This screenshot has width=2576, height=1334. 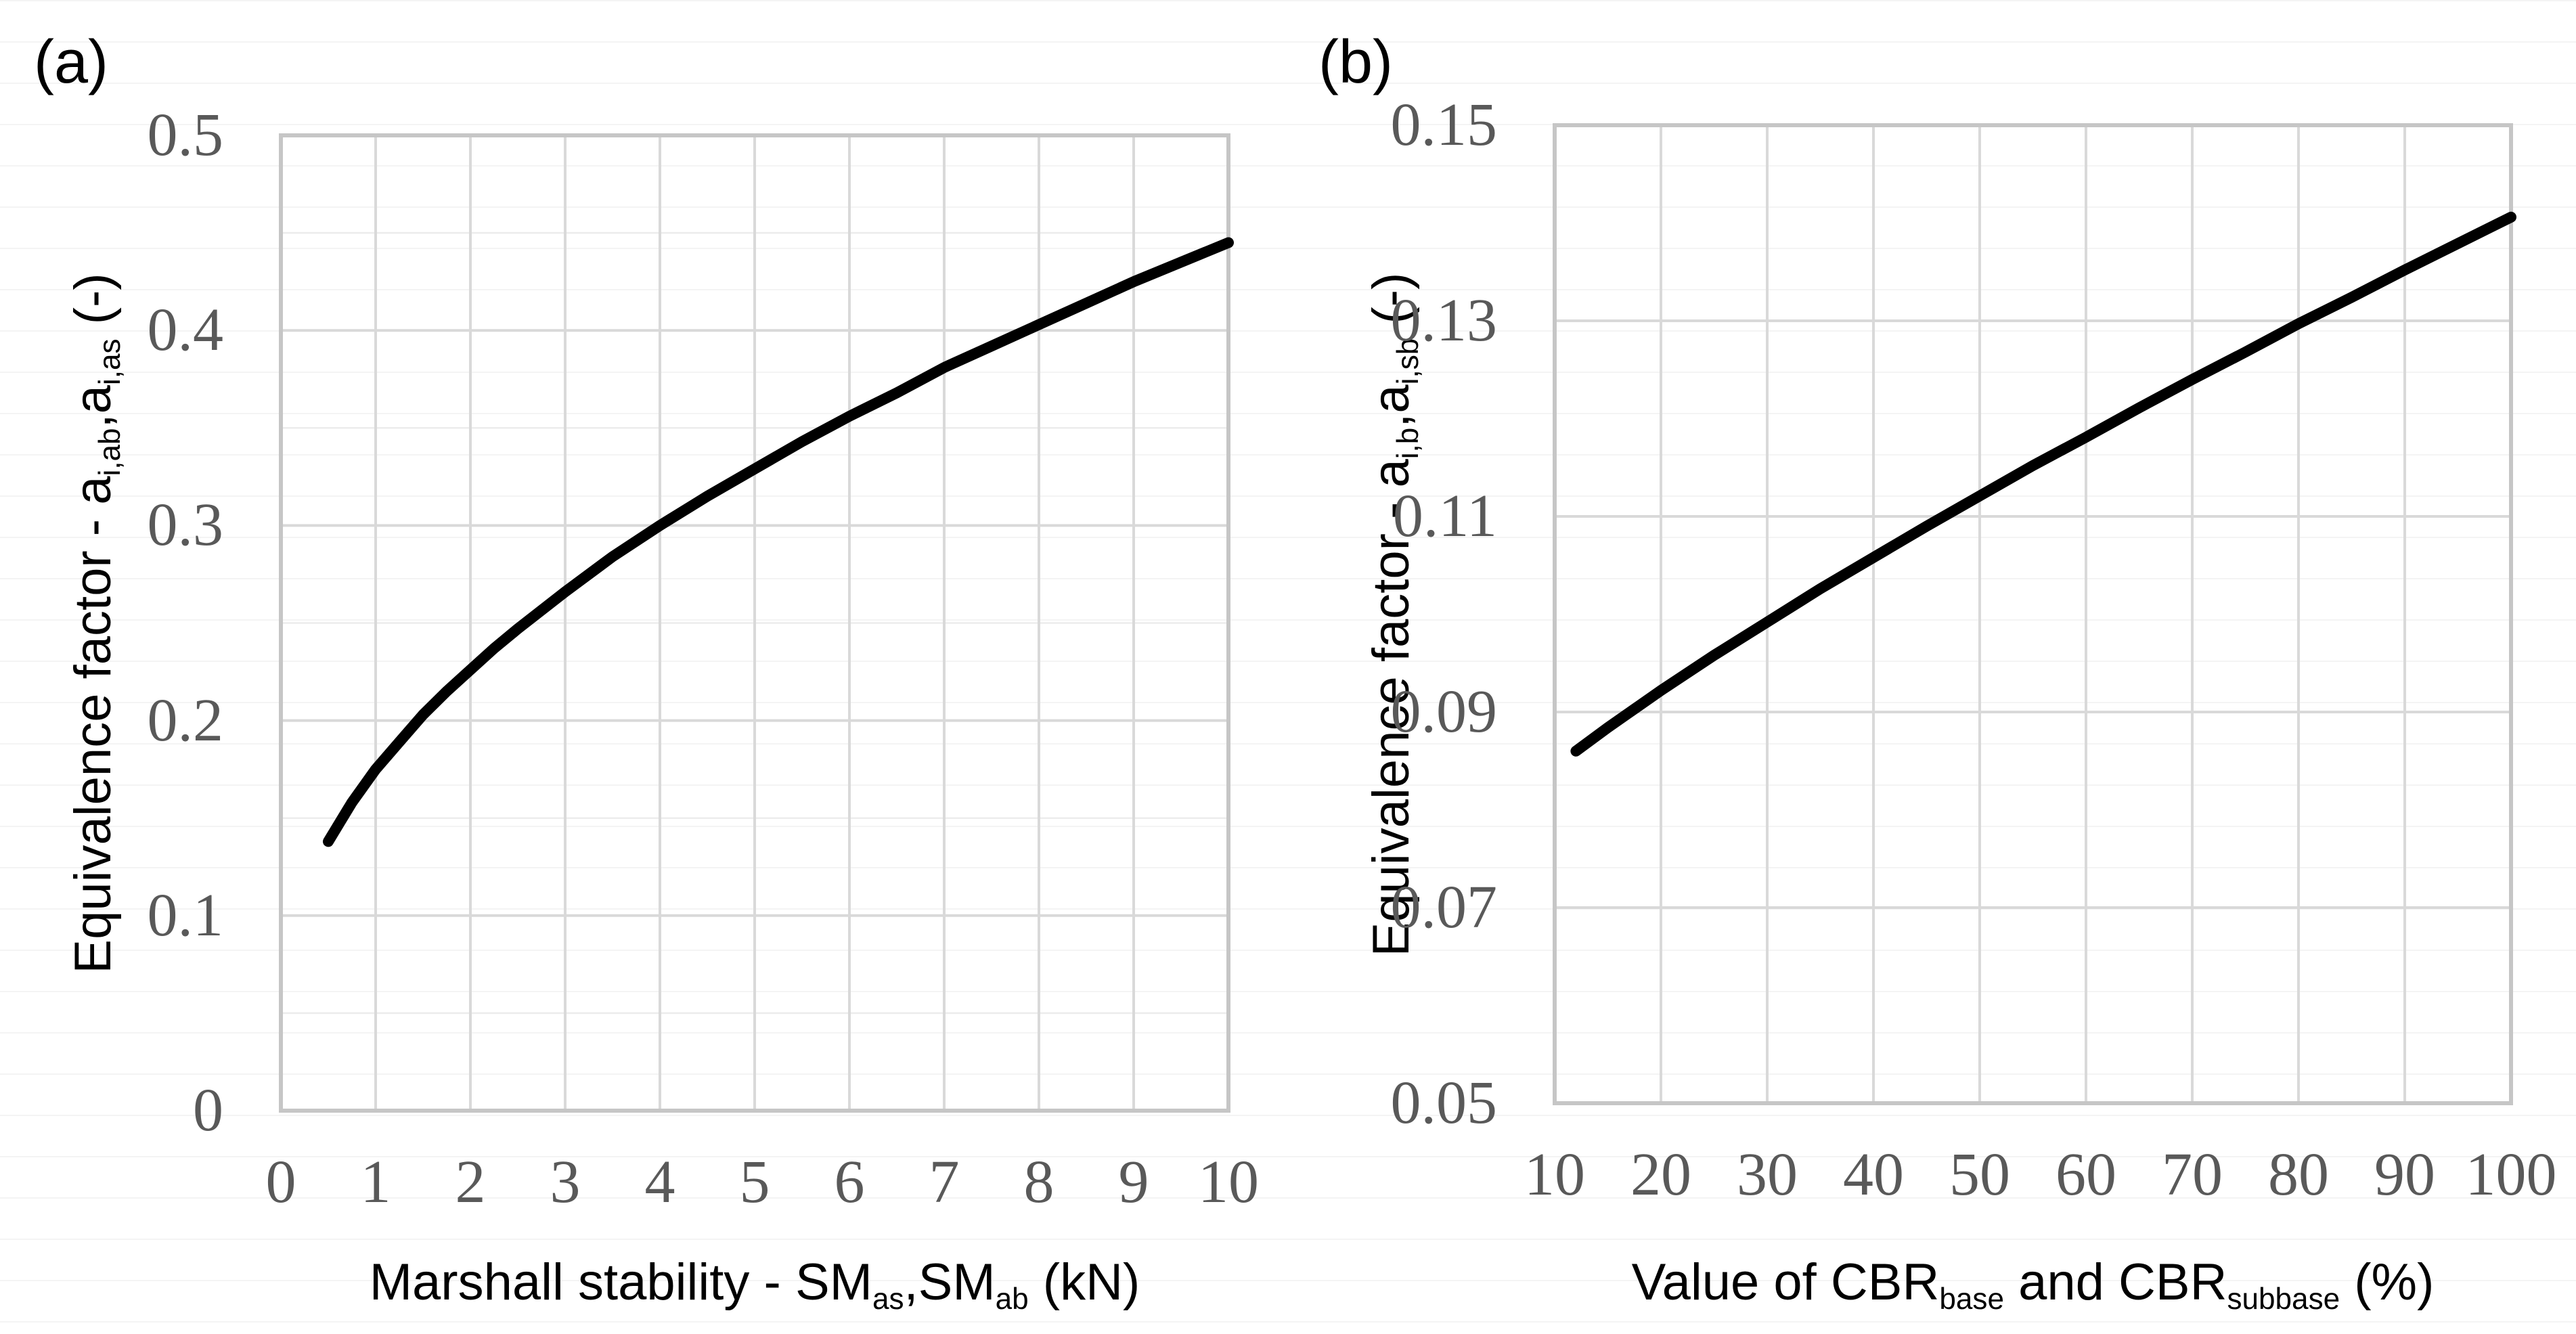 What do you see at coordinates (2298, 1174) in the screenshot?
I see `x-tick-label: 80` at bounding box center [2298, 1174].